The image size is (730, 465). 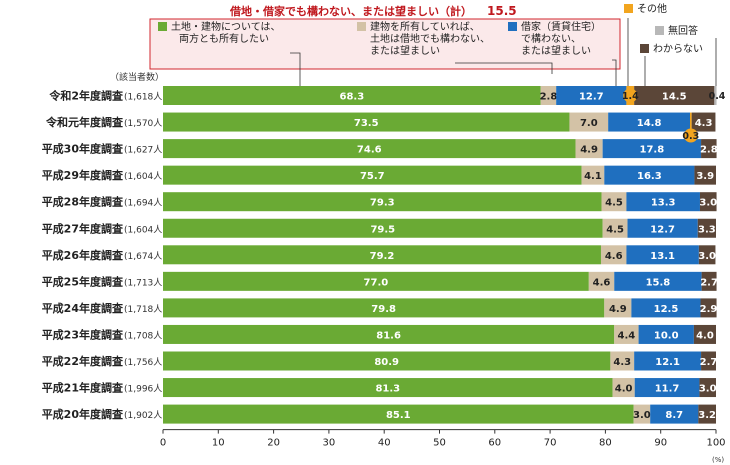 I want to click on legend-swatch-no_answer, so click(x=659, y=30).